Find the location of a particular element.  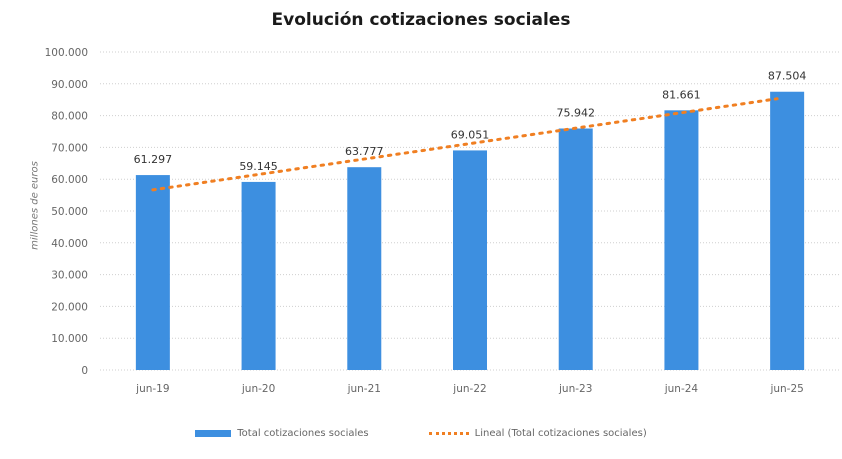

legend-series-label: Total cotizaciones sociales is located at coordinates (303, 433).